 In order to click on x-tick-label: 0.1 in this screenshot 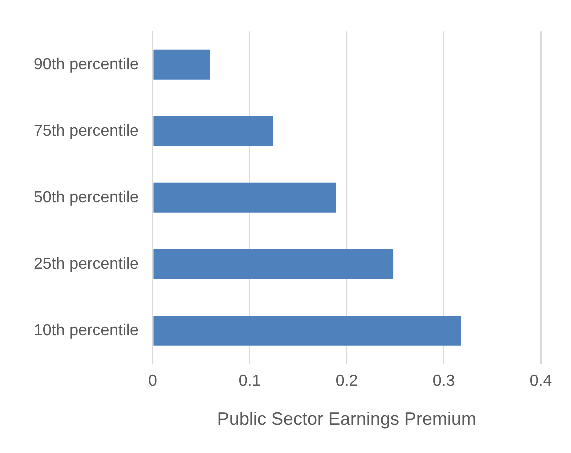, I will do `click(250, 381)`.